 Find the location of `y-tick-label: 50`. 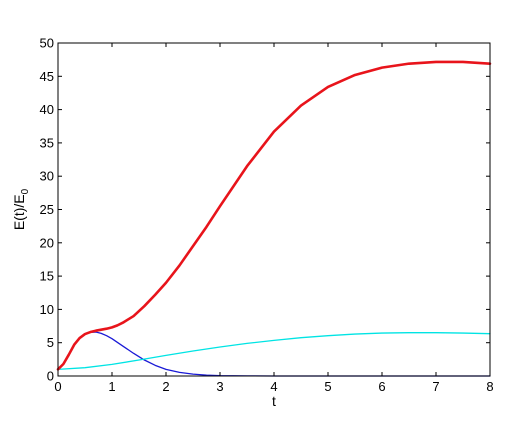

y-tick-label: 50 is located at coordinates (47, 43).